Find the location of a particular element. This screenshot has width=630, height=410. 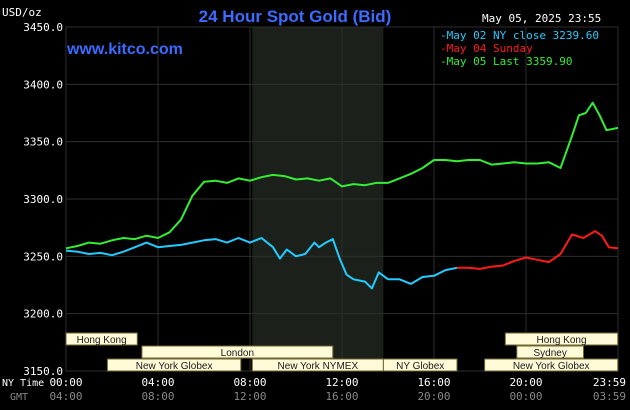

y-tick-label: 3350.0 is located at coordinates (43, 142).